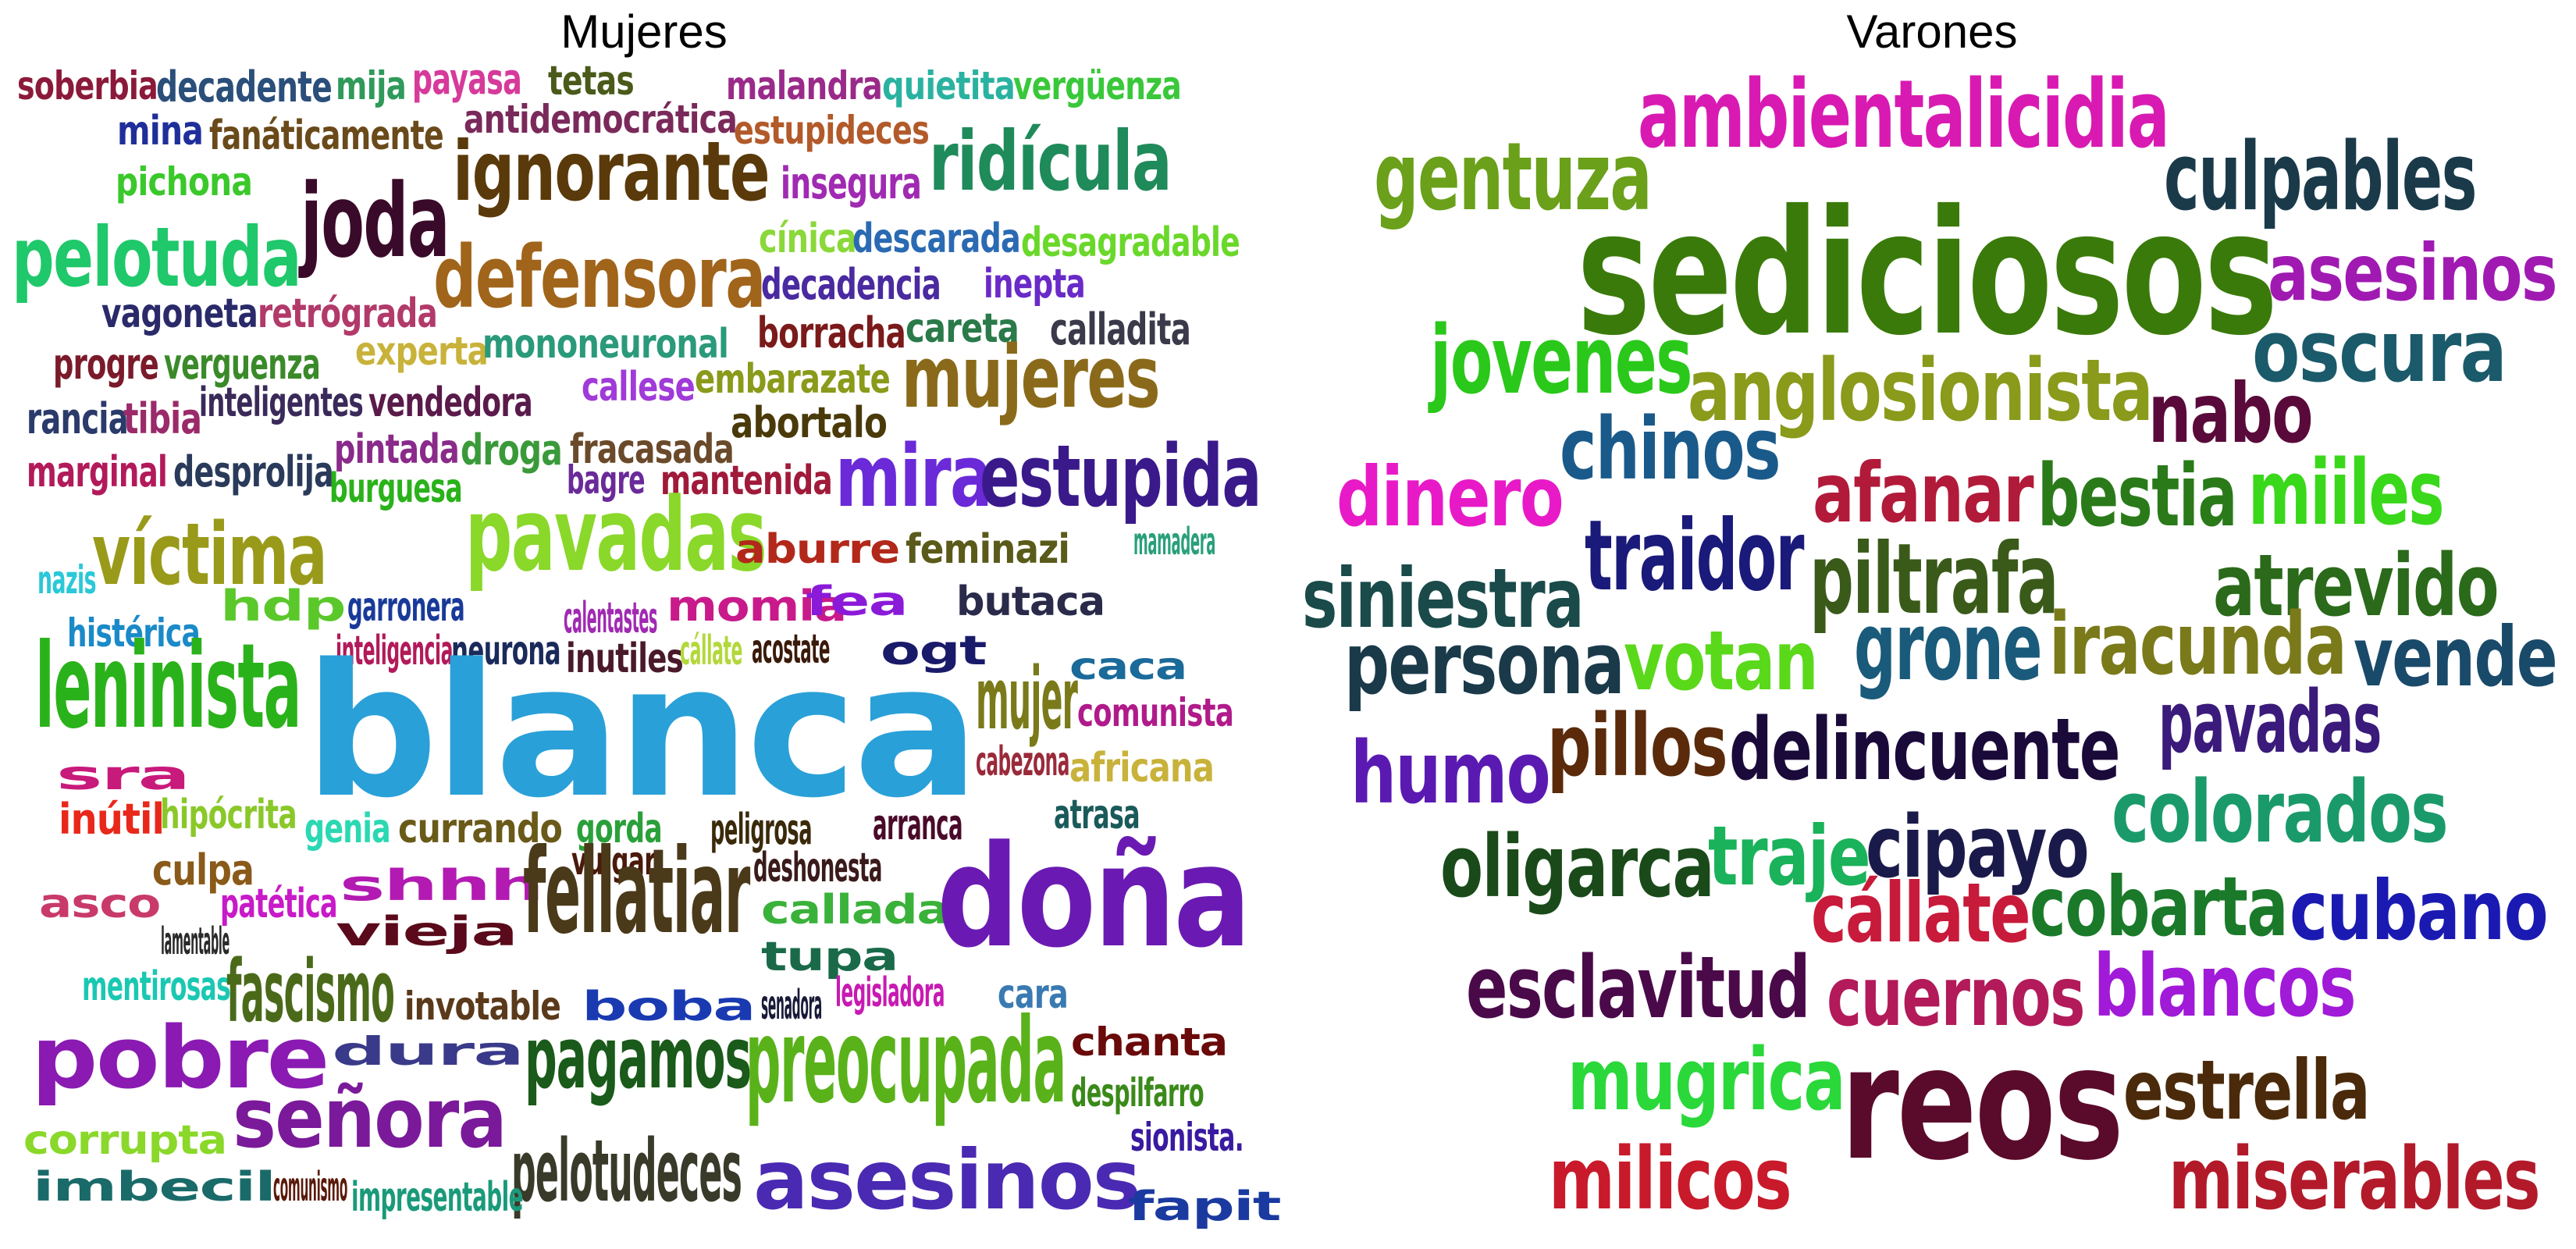 Image resolution: width=2576 pixels, height=1249 pixels. Describe the element at coordinates (1031, 377) in the screenshot. I see `word-mujeres-33: mujeres` at that location.